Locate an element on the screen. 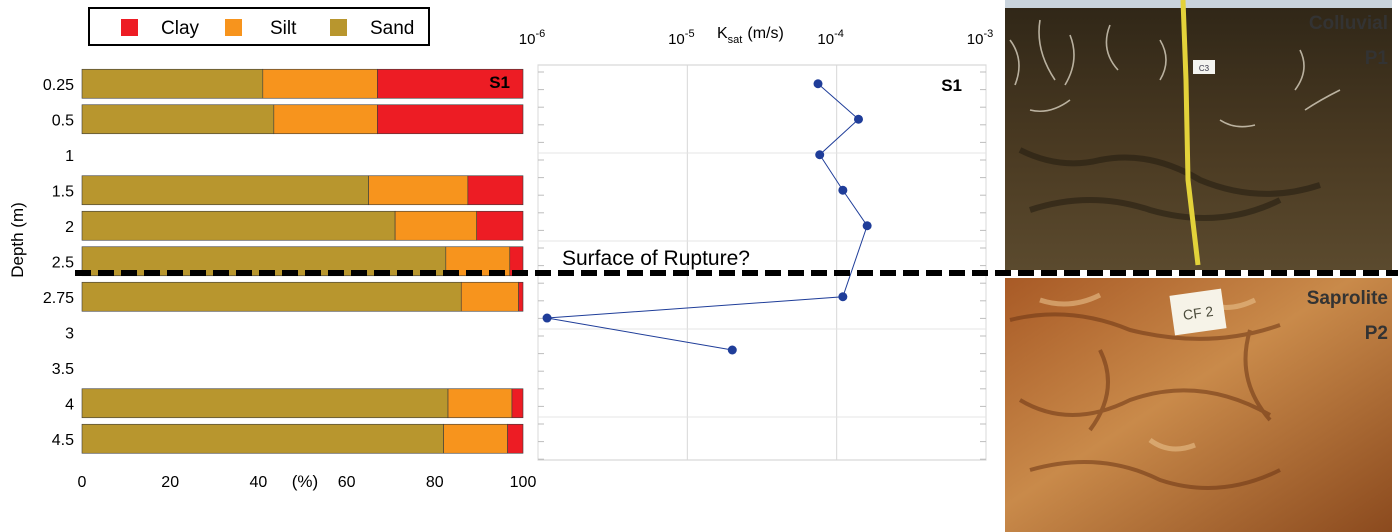  percent-tick-label: 100 is located at coordinates (523, 482).